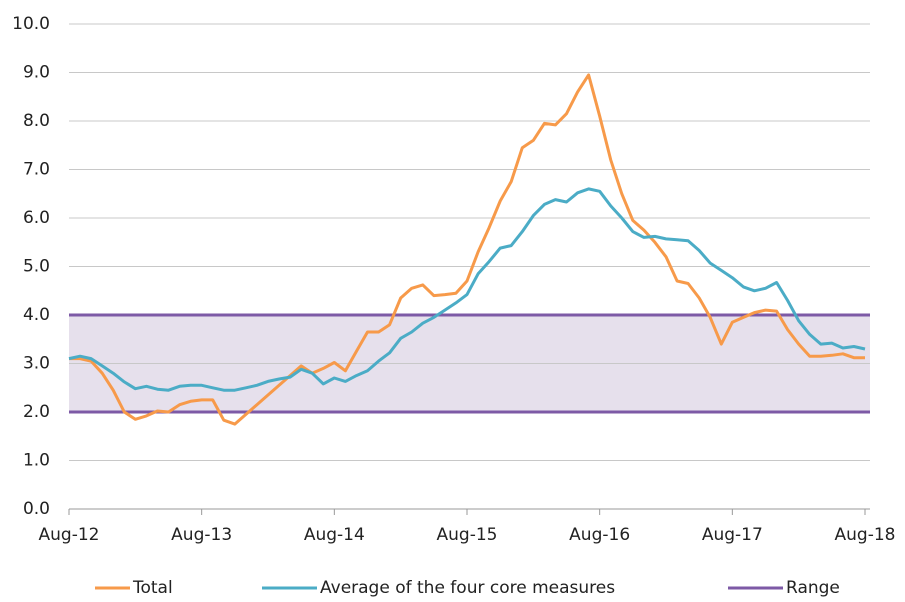 This screenshot has width=905, height=602. Describe the element at coordinates (36, 267) in the screenshot. I see `y-tick-label: 5.0` at that location.